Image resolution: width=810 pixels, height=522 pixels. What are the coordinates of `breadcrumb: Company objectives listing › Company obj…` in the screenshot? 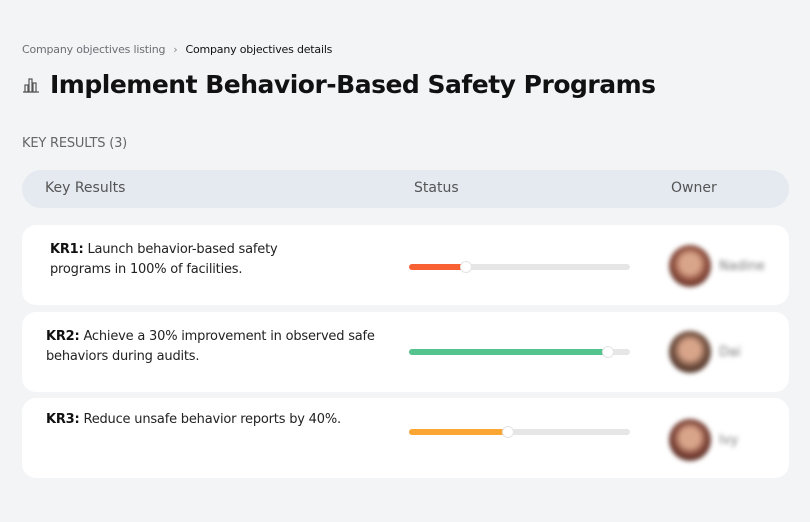 It's located at (177, 49).